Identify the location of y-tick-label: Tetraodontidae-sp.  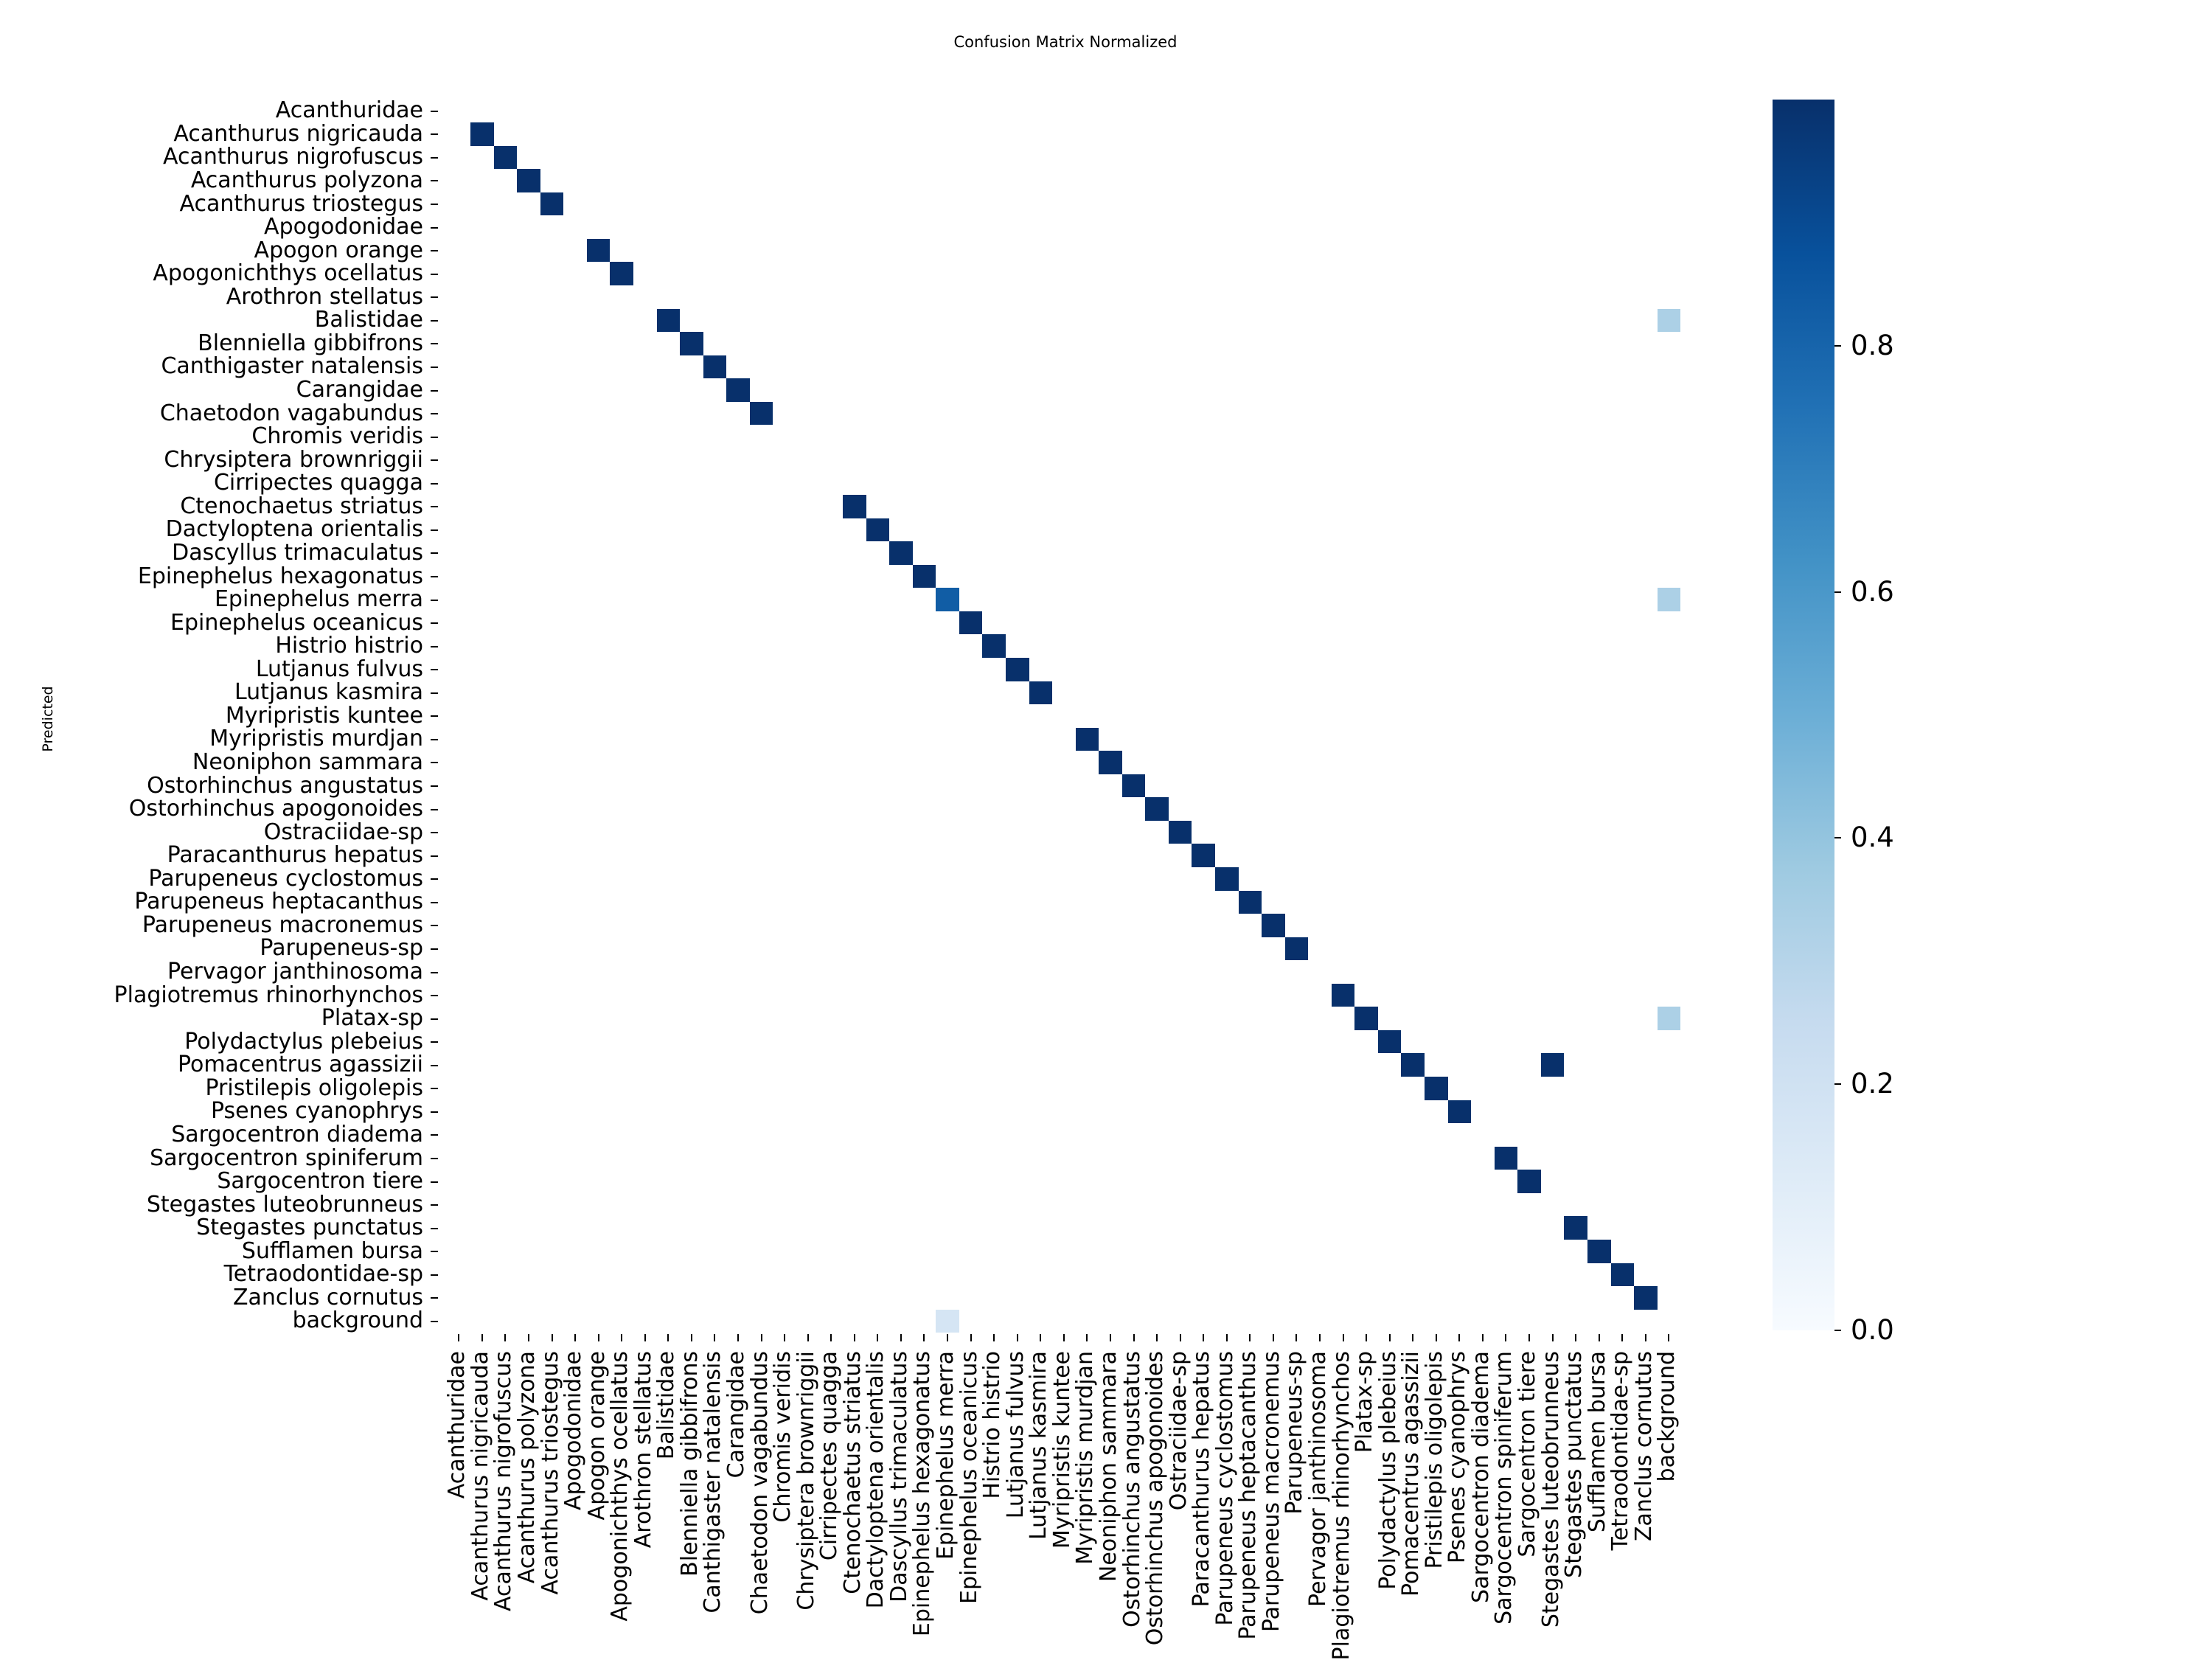
(331, 1274).